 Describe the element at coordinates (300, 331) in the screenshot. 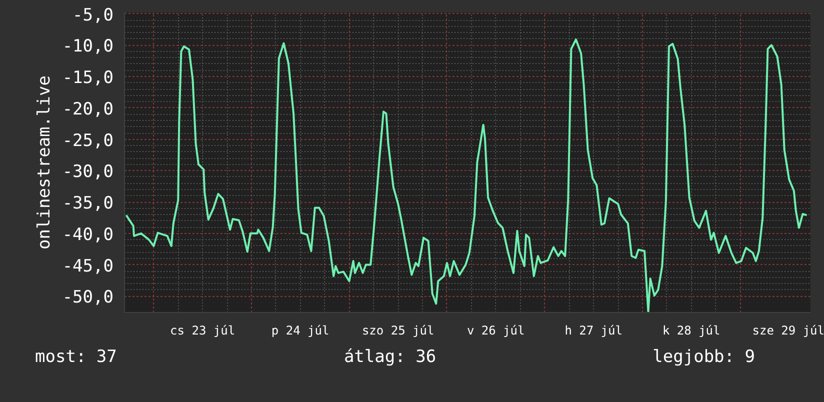

I see `x-tick-label: p 24 júl` at that location.